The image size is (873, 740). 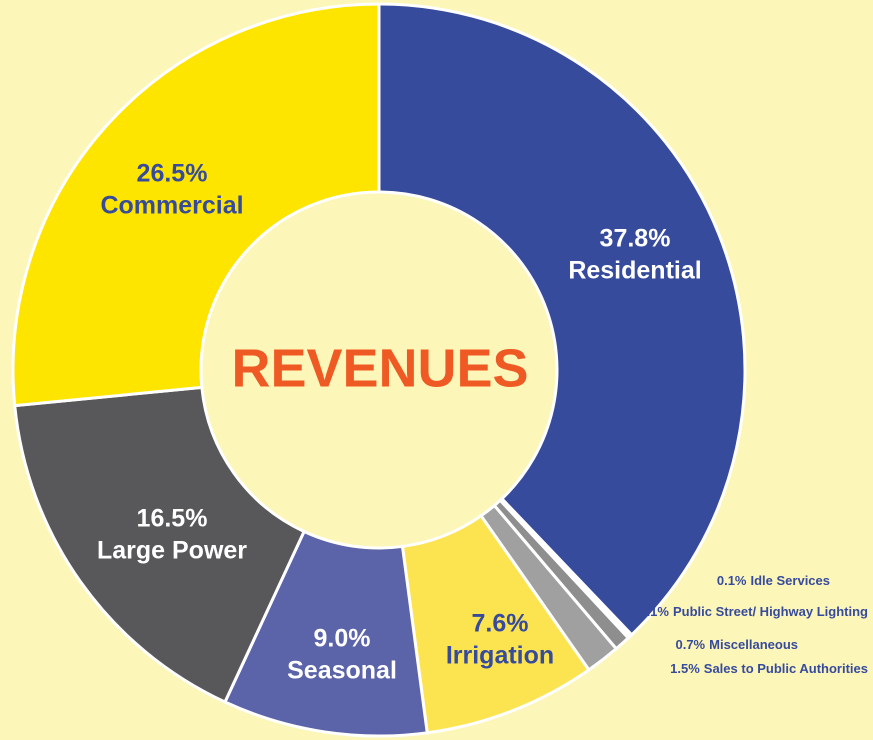 I want to click on category-label: Idle Services, so click(x=791, y=580).